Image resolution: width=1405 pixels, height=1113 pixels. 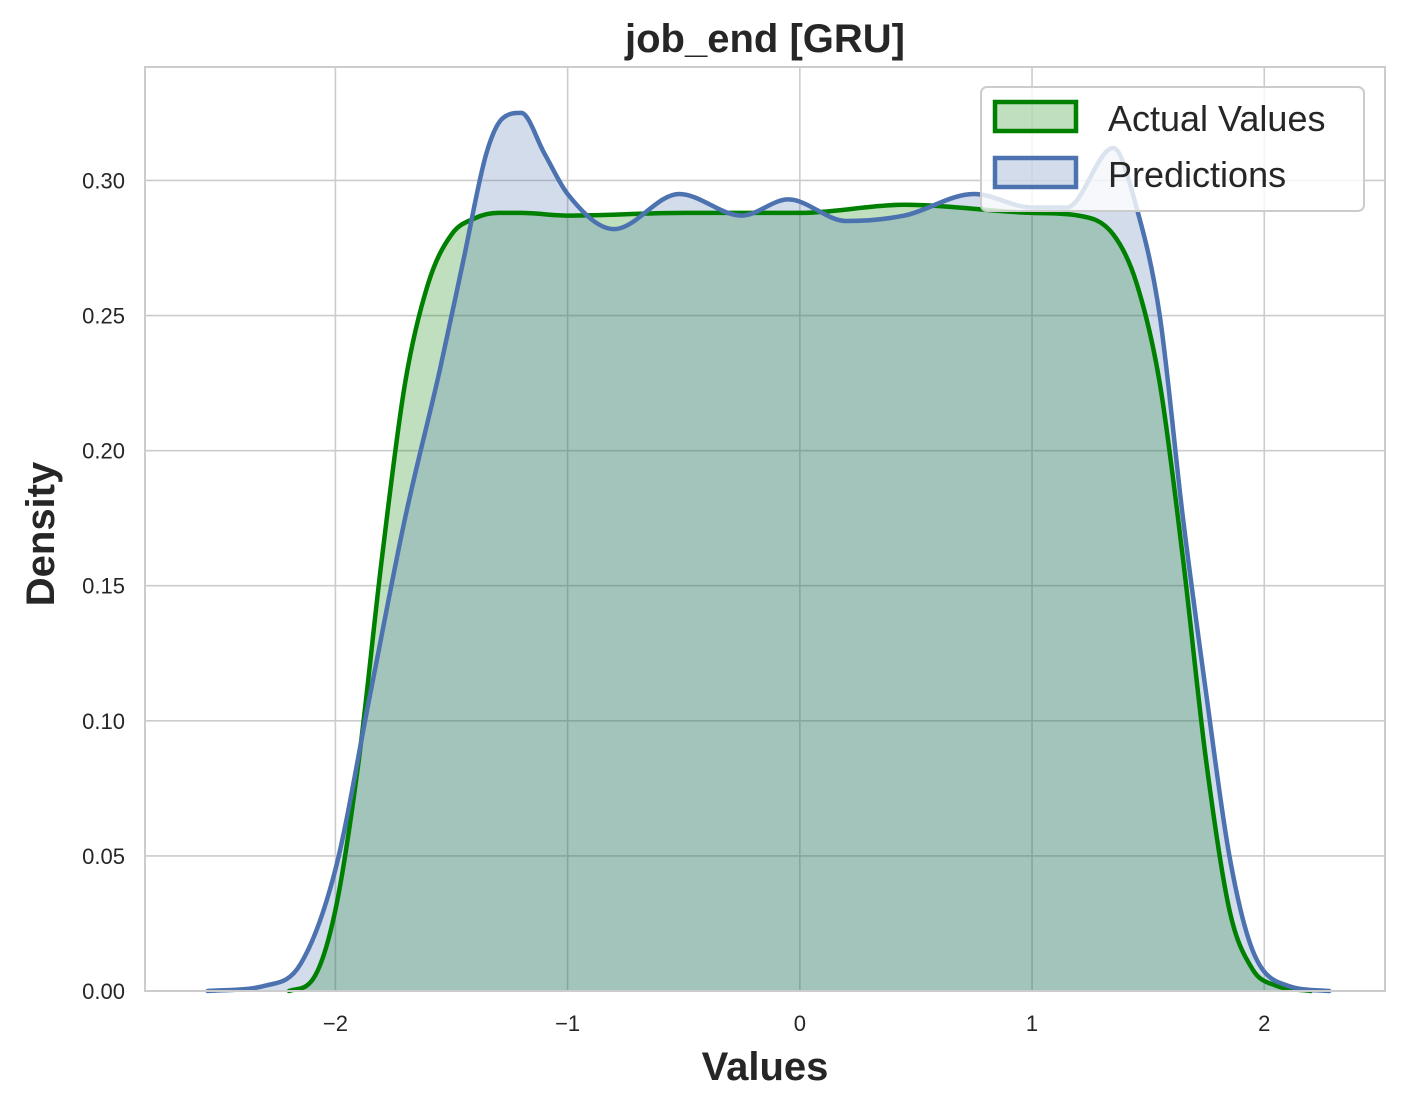 What do you see at coordinates (103, 991) in the screenshot?
I see `y-tick-label: 0.00` at bounding box center [103, 991].